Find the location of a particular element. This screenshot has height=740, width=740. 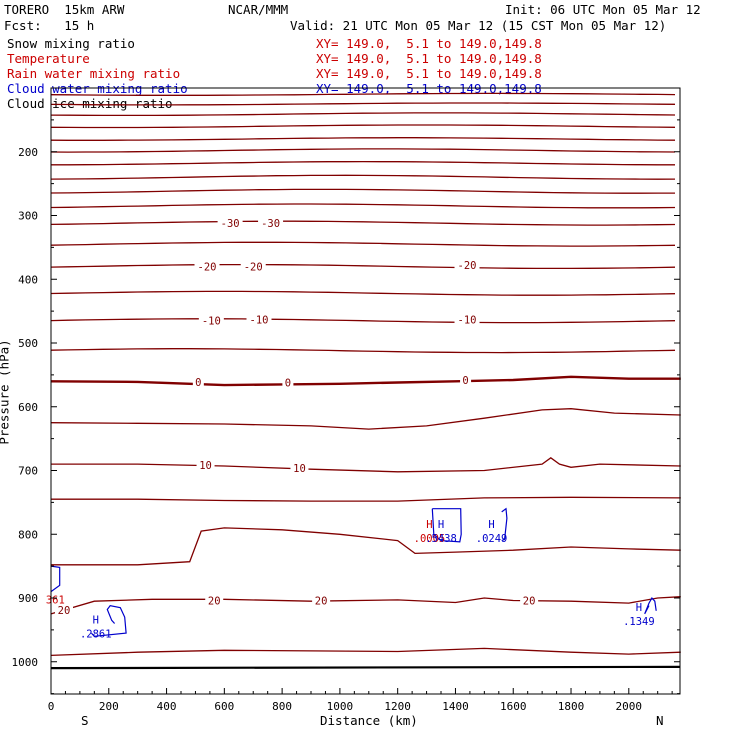

field-cloud-ice: Cloud ice mixing ratio is located at coordinates (90, 103).